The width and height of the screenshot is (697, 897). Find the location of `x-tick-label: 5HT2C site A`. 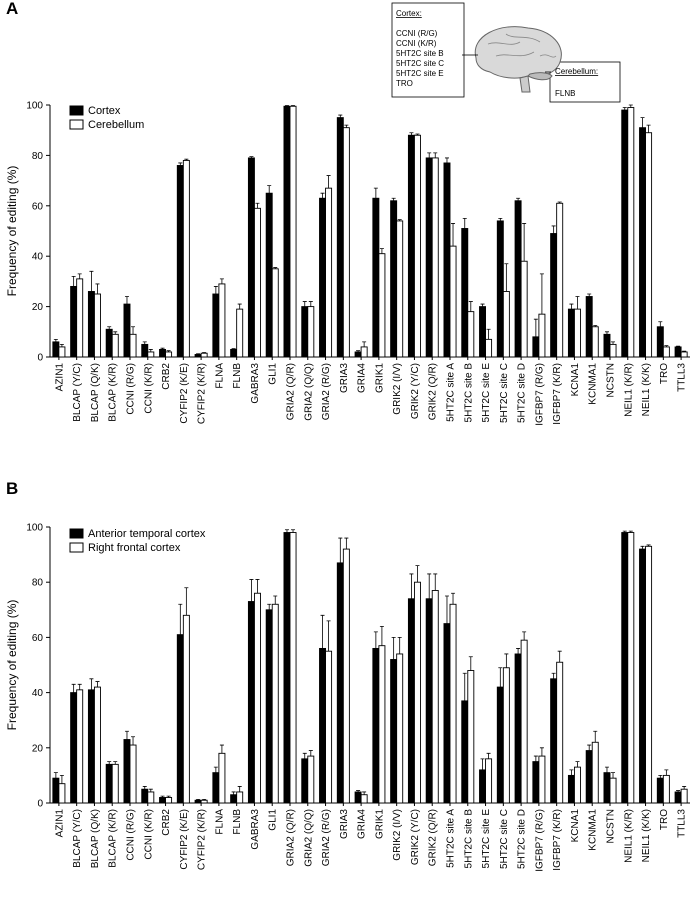

x-tick-label: 5HT2C site A is located at coordinates (451, 838).